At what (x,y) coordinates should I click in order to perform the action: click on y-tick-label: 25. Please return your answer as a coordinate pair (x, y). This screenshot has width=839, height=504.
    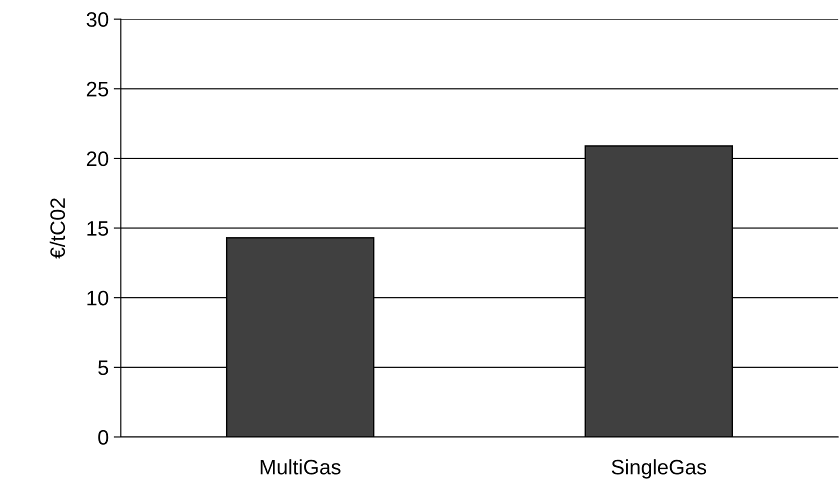
    Looking at the image, I should click on (97, 89).